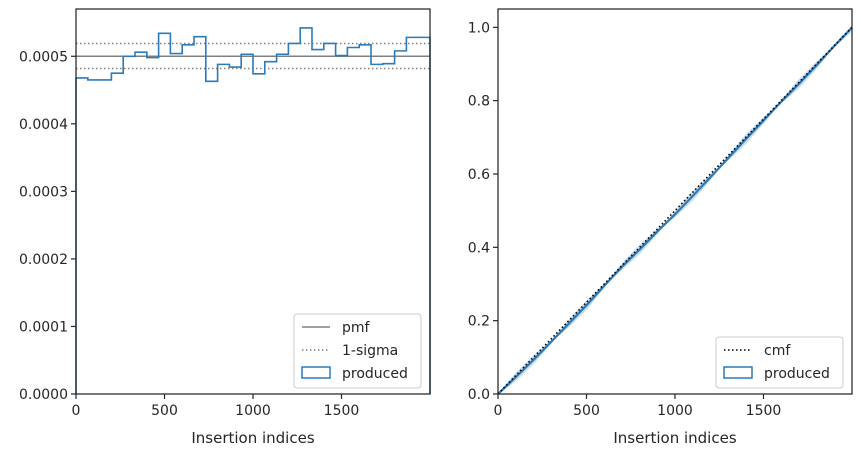  Describe the element at coordinates (356, 328) in the screenshot. I see `legend-pmf-label: pmf` at that location.